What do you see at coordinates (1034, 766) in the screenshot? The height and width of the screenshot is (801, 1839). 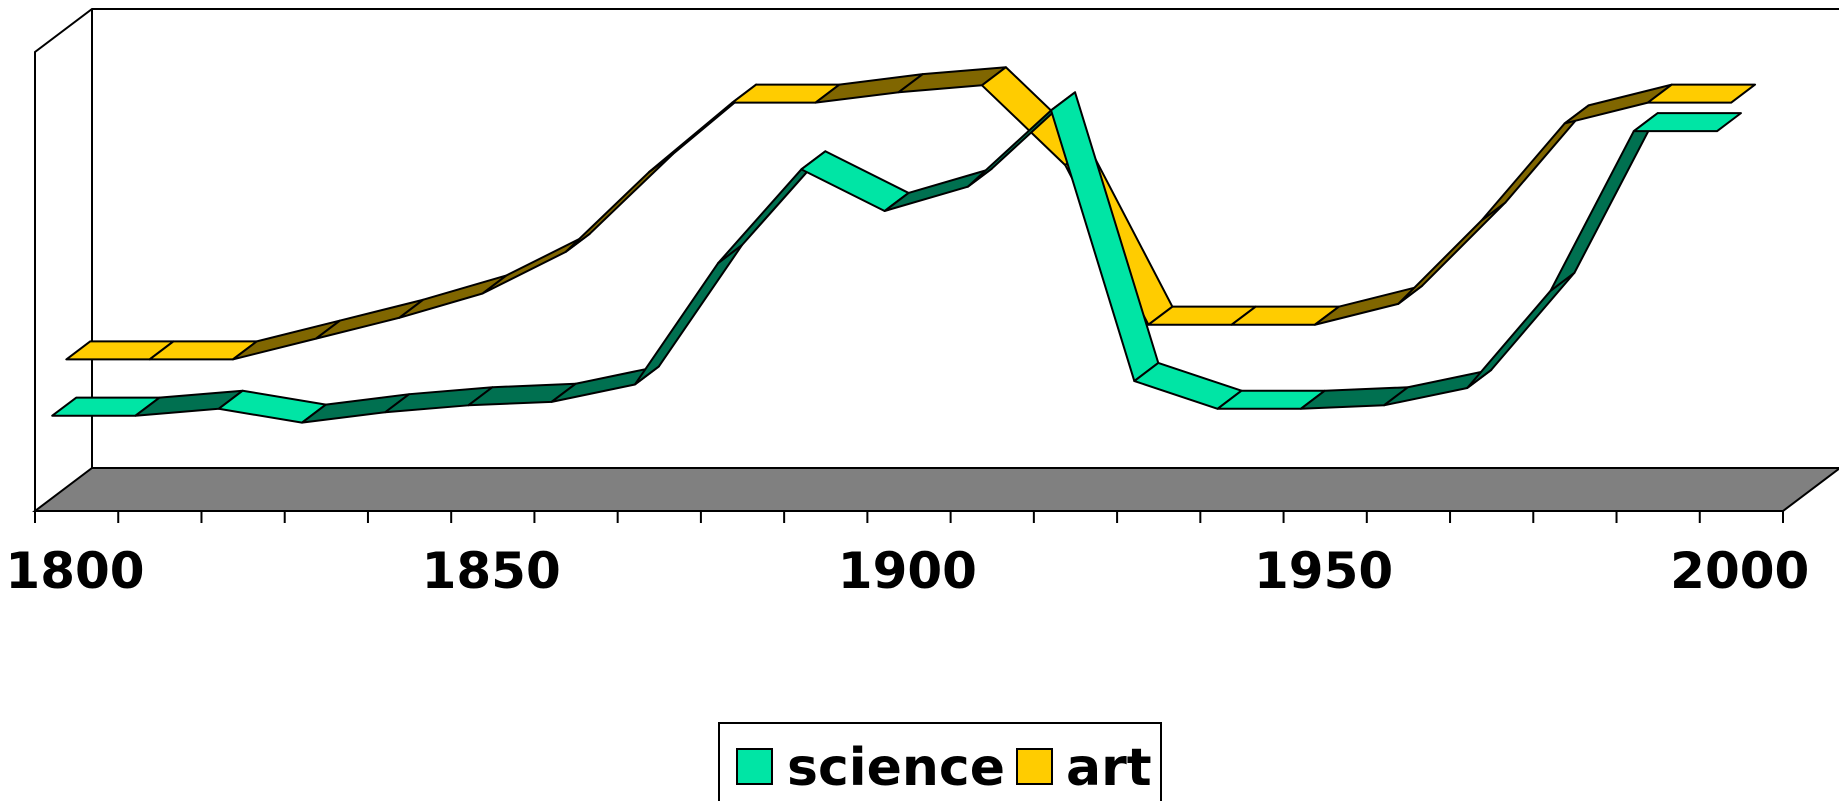 I see `legend-swatch-art` at bounding box center [1034, 766].